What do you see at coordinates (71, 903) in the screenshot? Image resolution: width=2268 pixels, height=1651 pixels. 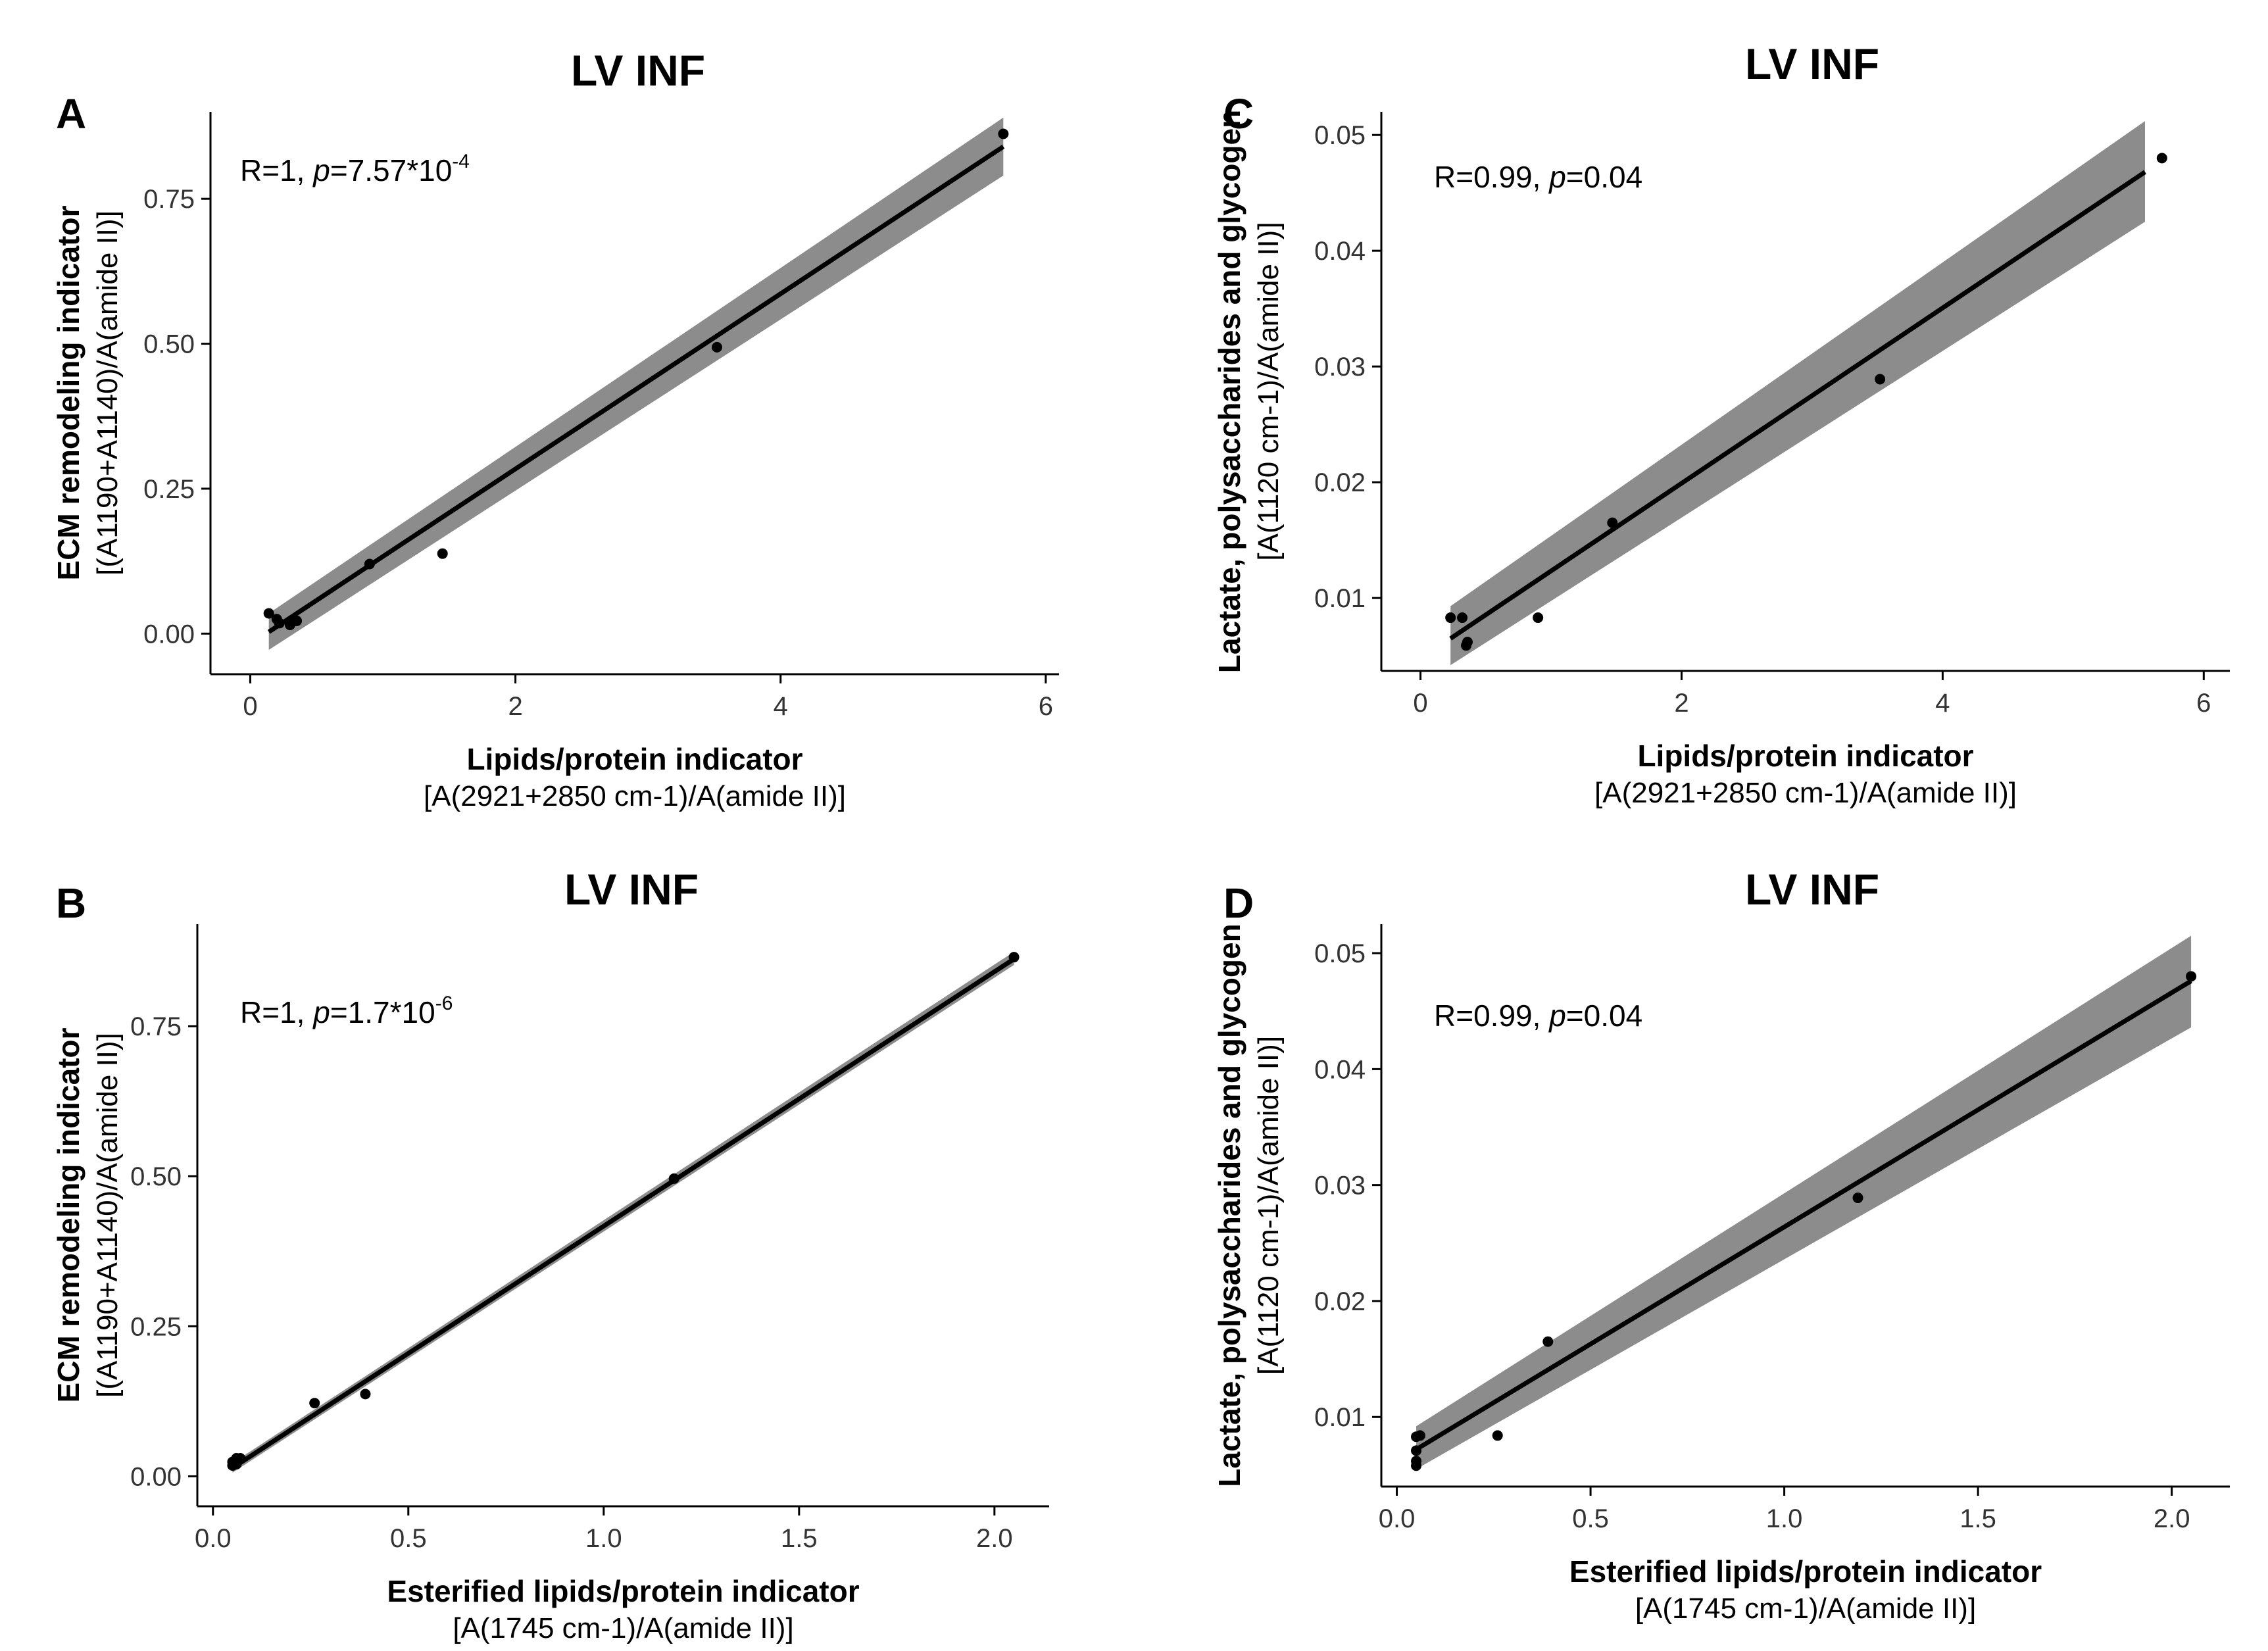 I see `panel-letter: B` at bounding box center [71, 903].